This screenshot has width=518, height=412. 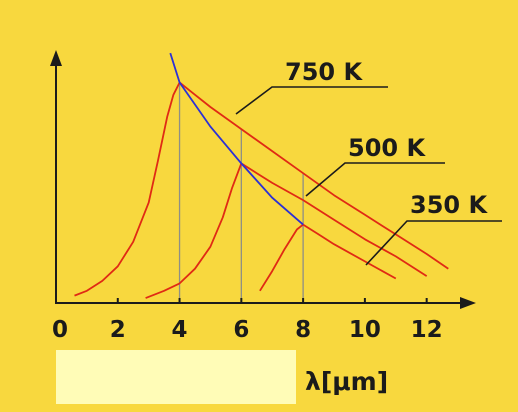 I want to click on curve-350k, so click(x=328, y=257).